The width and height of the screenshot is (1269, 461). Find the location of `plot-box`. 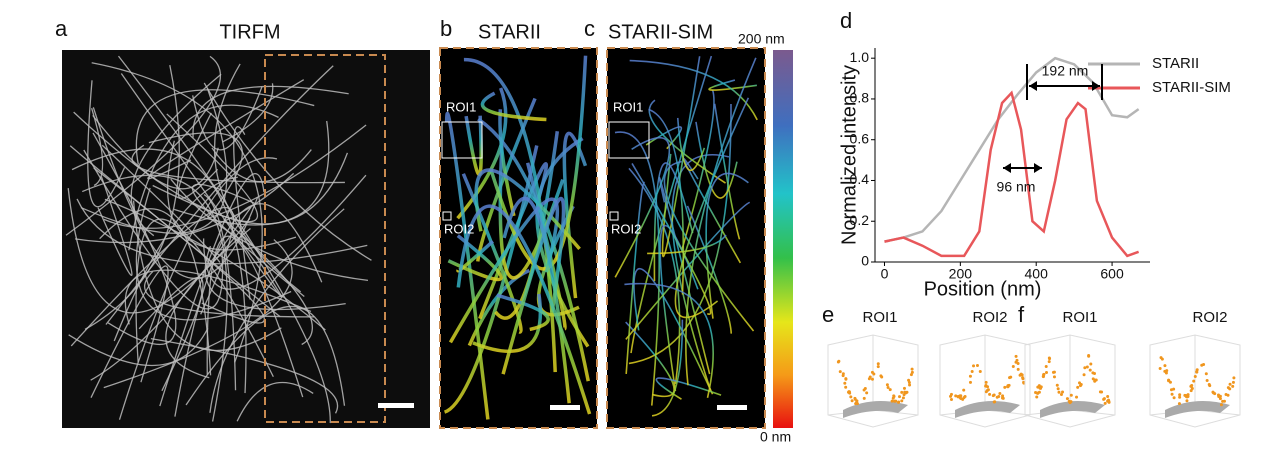

plot-box is located at coordinates (985, 381).